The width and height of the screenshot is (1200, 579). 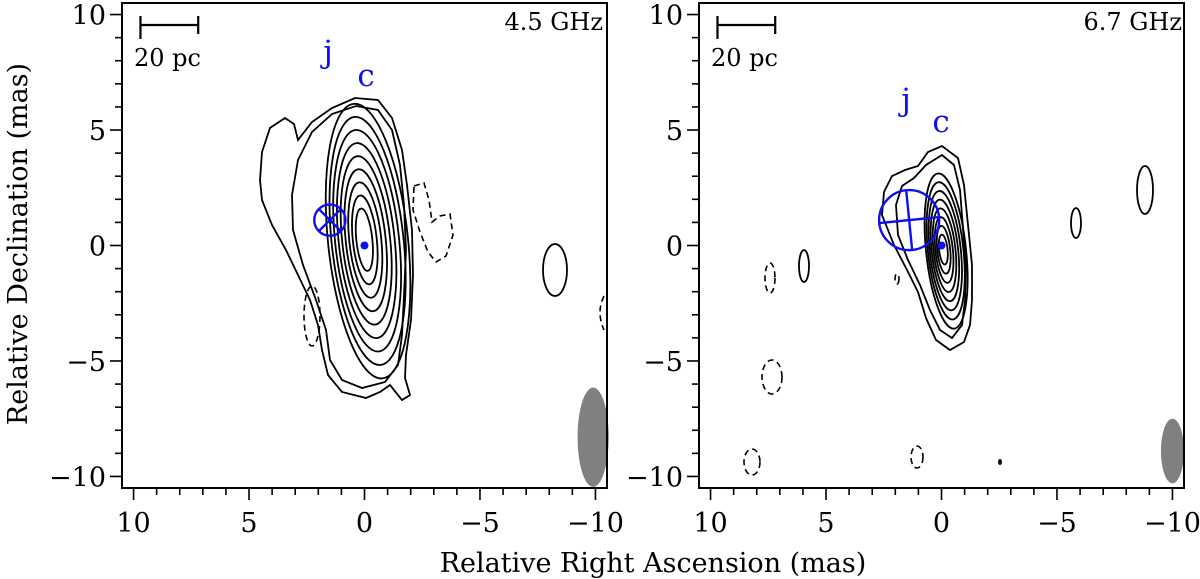 I want to click on contours-6.7ghz, so click(x=927, y=248).